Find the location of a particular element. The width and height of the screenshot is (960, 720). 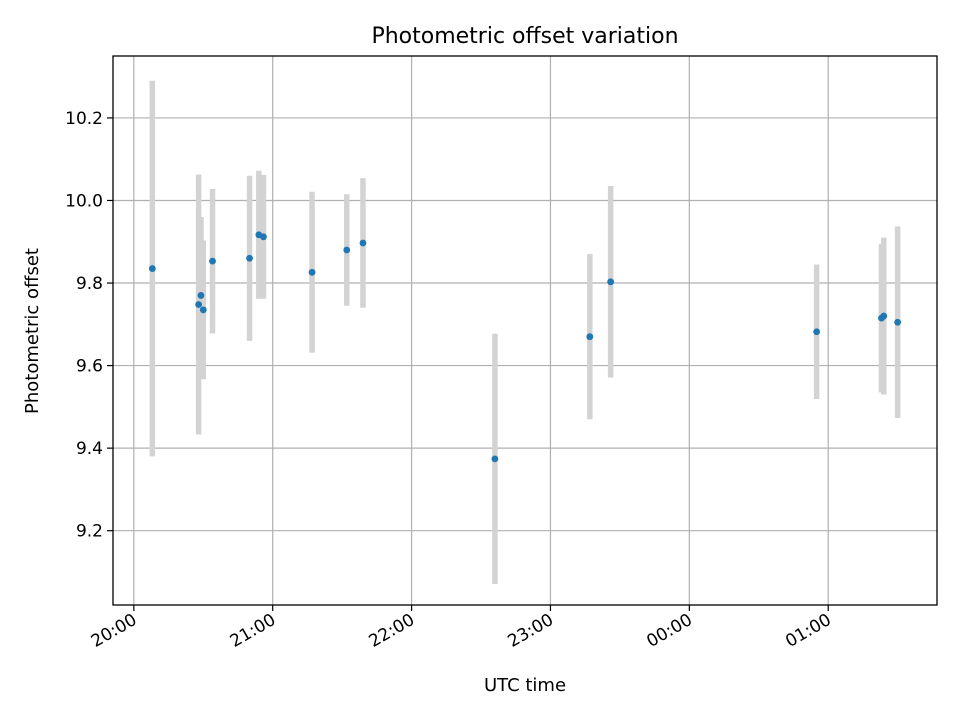

y-tick-label: 9.6 is located at coordinates (89, 367).